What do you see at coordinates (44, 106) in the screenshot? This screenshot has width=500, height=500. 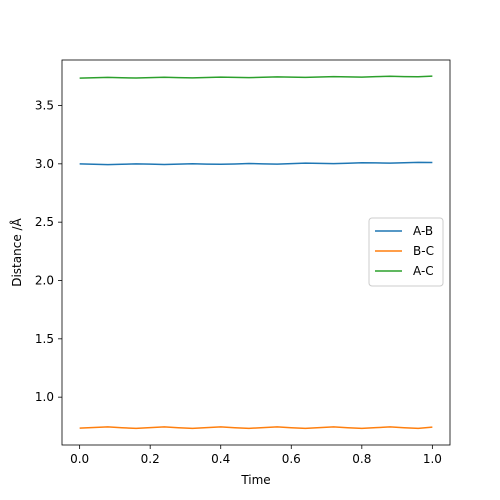 I see `y-tick-label: 3.5` at bounding box center [44, 106].